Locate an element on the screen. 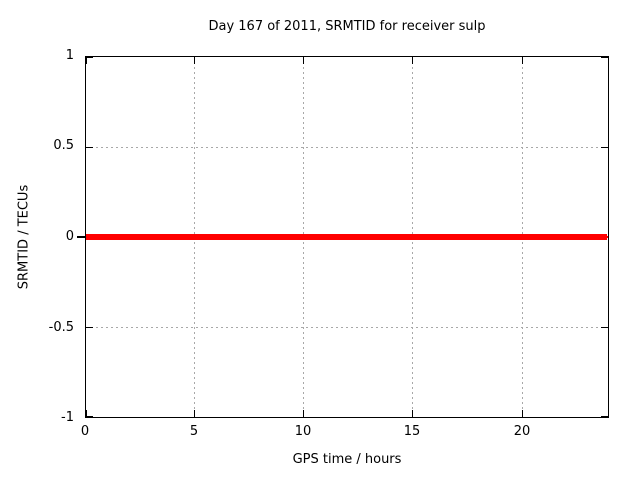  y-tick-label-0p5: 0.5 is located at coordinates (63, 145).